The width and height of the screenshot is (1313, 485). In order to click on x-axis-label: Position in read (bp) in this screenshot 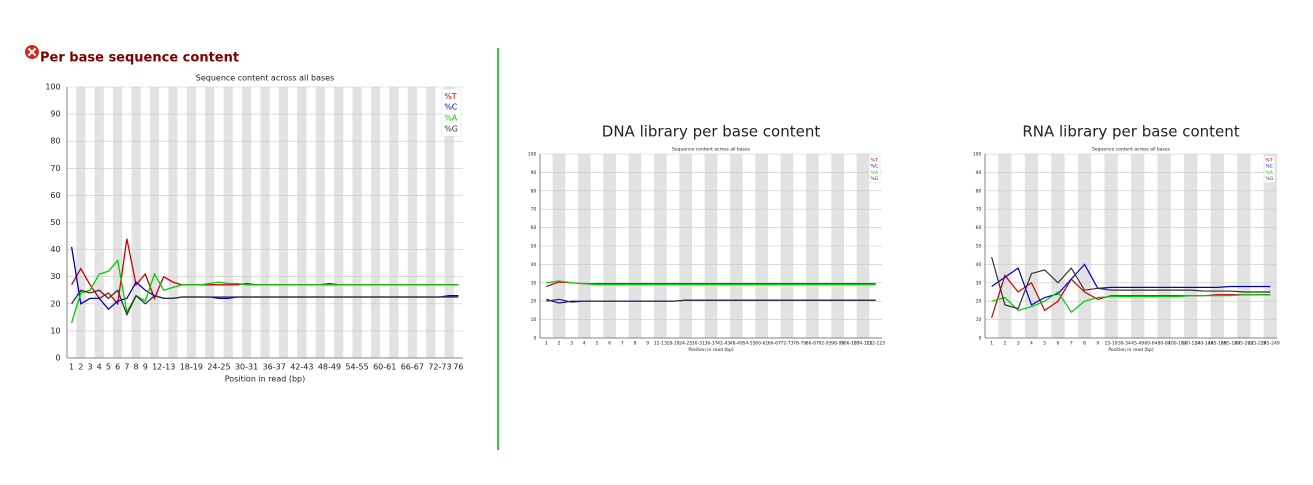, I will do `click(1131, 350)`.